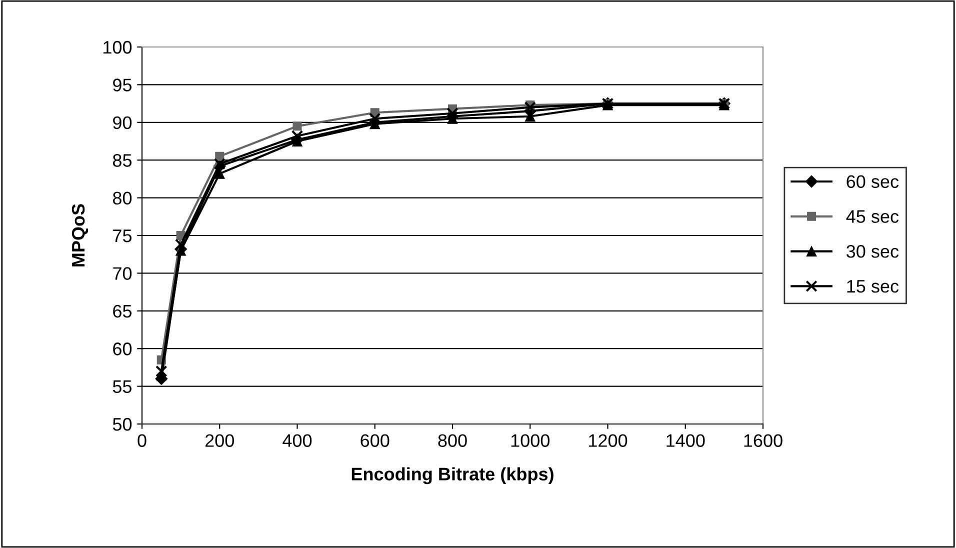  Describe the element at coordinates (142, 440) in the screenshot. I see `x-tick-label: 0` at that location.